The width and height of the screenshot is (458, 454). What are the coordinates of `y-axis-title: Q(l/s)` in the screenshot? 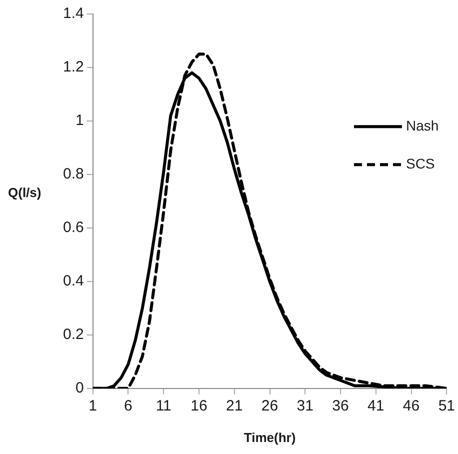 It's located at (25, 192).